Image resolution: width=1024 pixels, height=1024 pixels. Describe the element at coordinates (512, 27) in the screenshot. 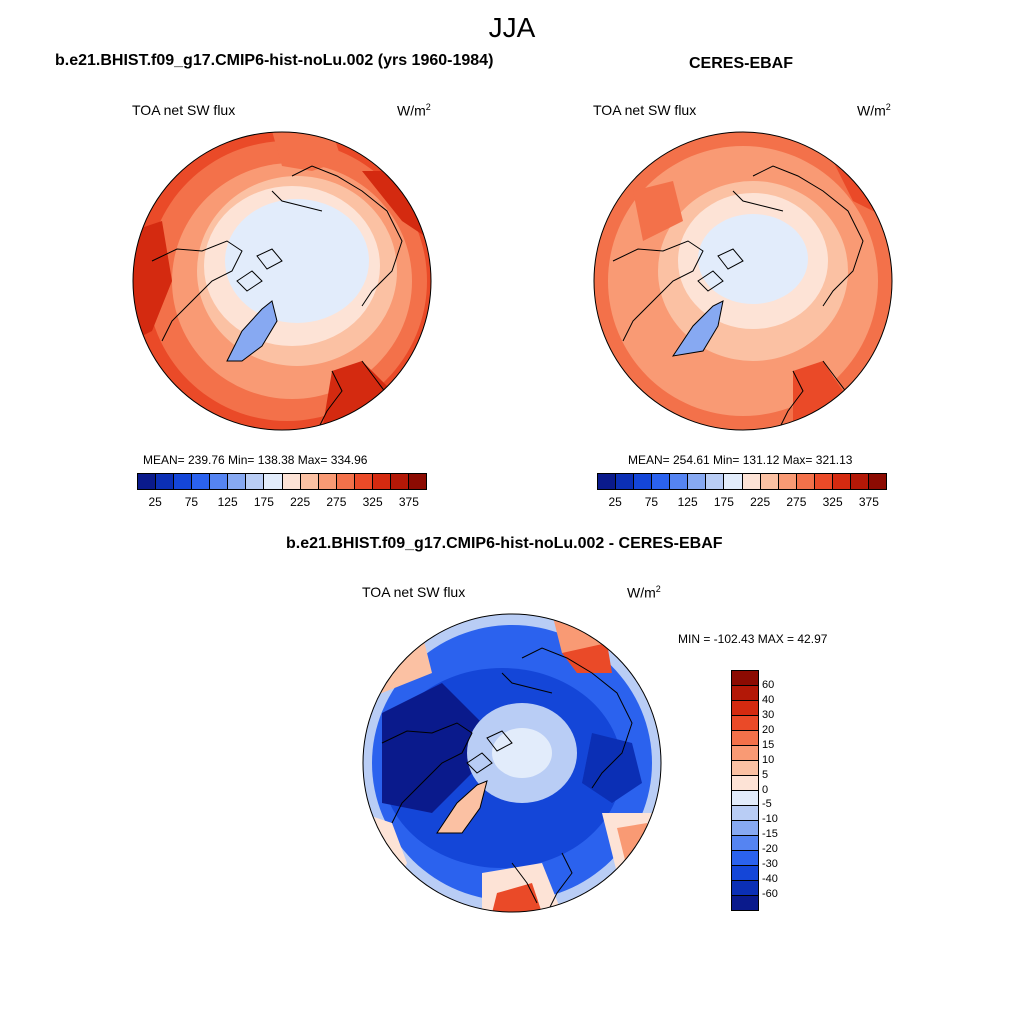

I see `season-title: JJA` at that location.